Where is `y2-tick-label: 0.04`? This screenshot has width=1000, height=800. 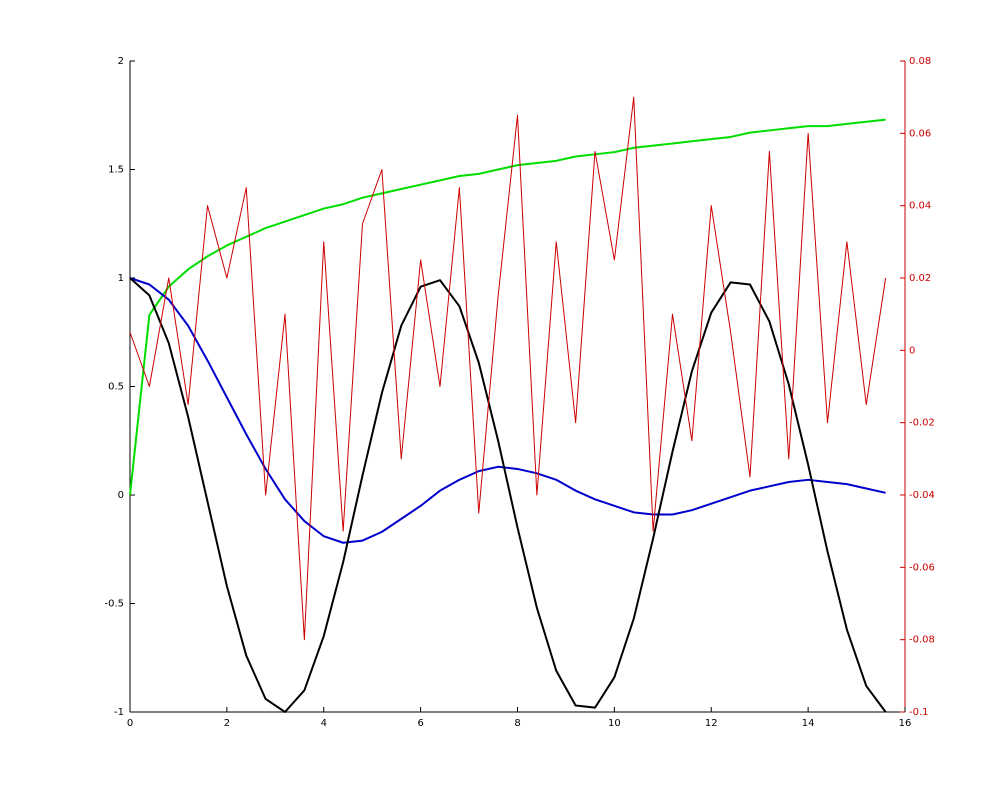
y2-tick-label: 0.04 is located at coordinates (920, 206).